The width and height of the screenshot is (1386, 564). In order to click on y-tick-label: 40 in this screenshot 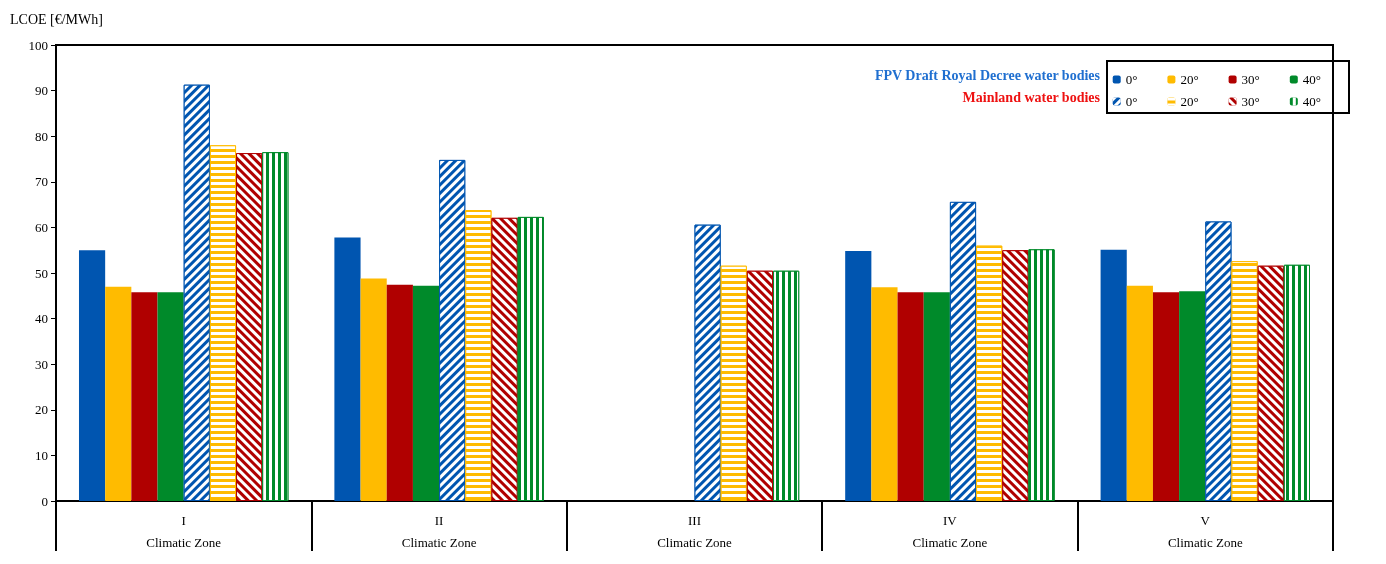, I will do `click(41, 319)`.